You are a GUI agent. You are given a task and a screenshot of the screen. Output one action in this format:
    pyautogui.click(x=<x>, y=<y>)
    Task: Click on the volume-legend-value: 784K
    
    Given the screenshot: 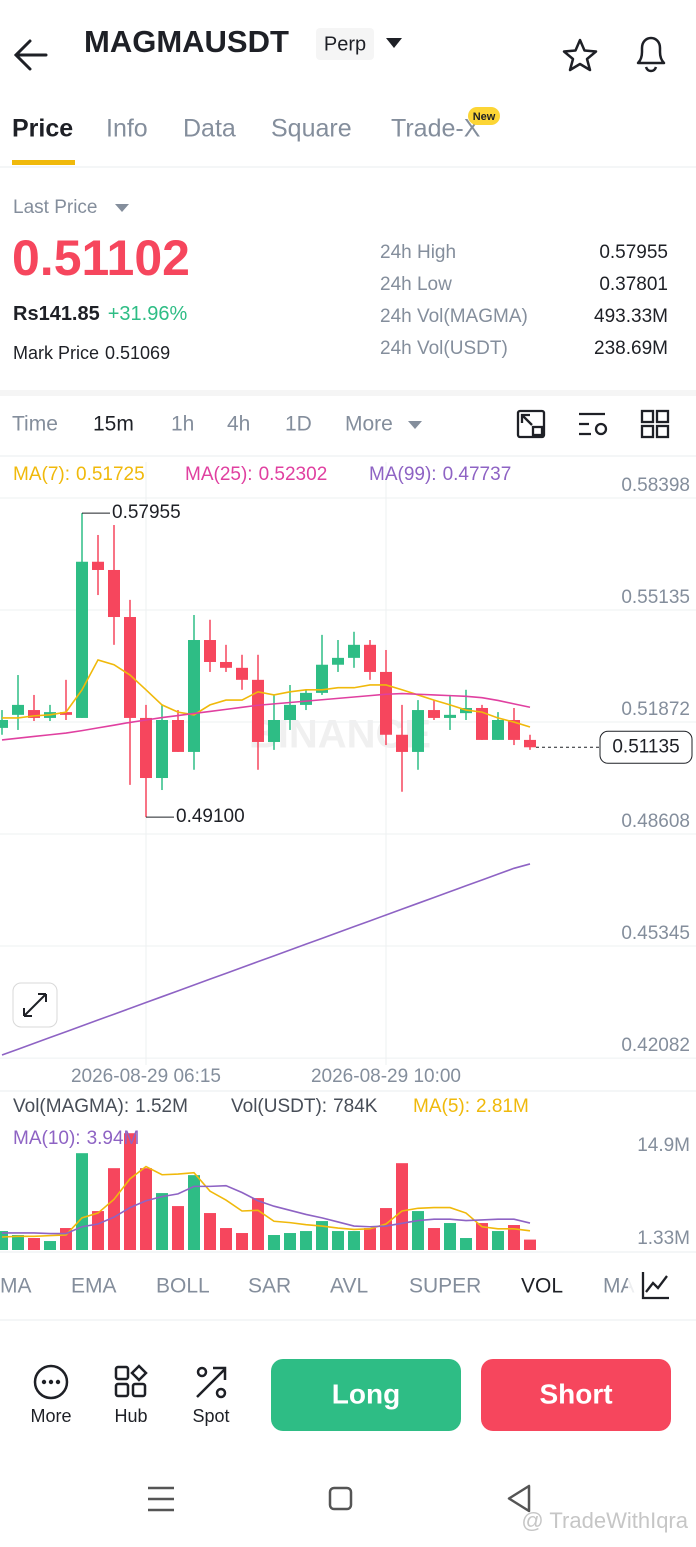 What is the action you would take?
    pyautogui.click(x=355, y=1106)
    